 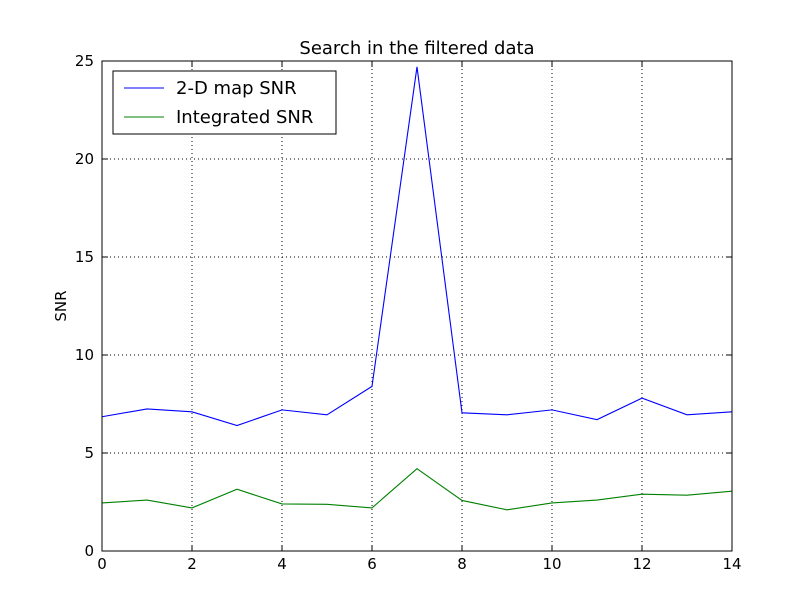 I want to click on x-tick-label: 12, so click(x=641, y=564).